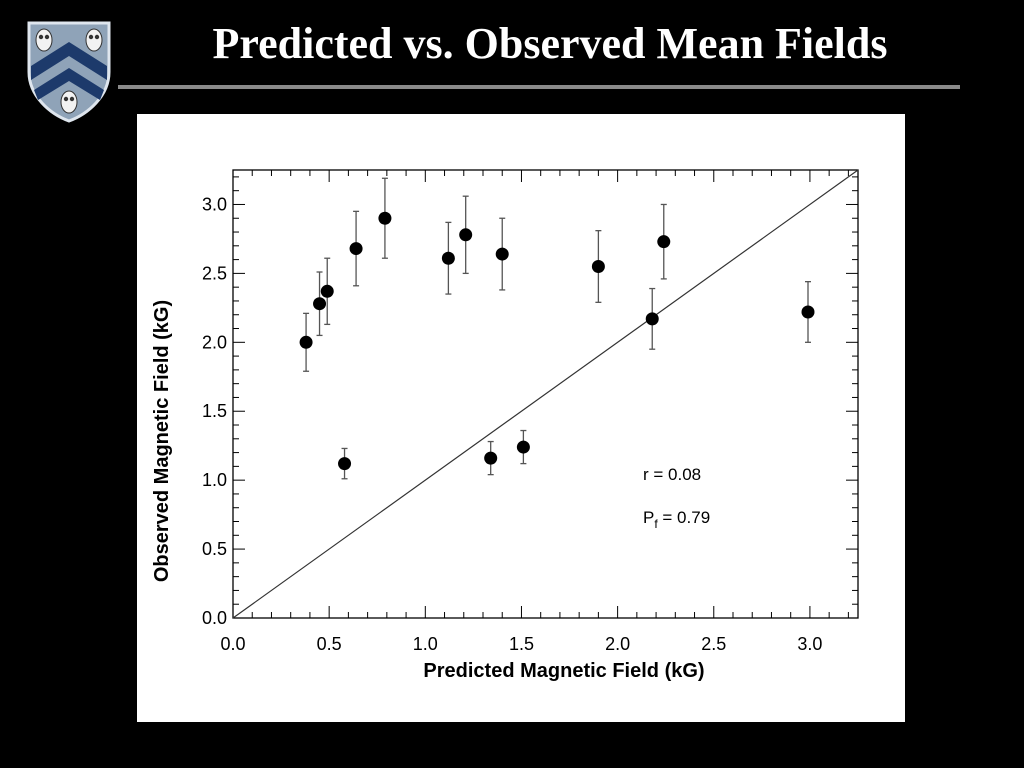 Image resolution: width=1024 pixels, height=768 pixels. I want to click on y-tick-label: 1.0, so click(214, 480).